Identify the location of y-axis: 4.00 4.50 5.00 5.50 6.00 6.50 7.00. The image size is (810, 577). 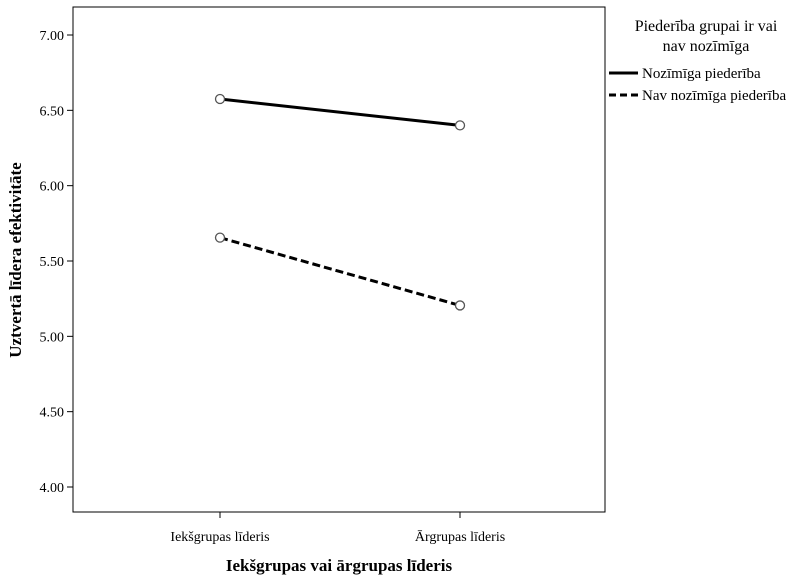
(56, 262).